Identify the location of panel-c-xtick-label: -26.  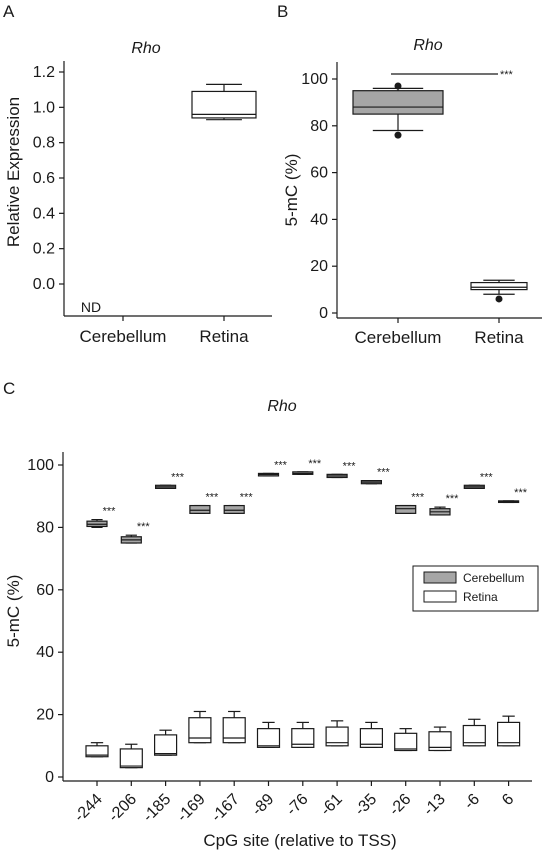
(400, 805).